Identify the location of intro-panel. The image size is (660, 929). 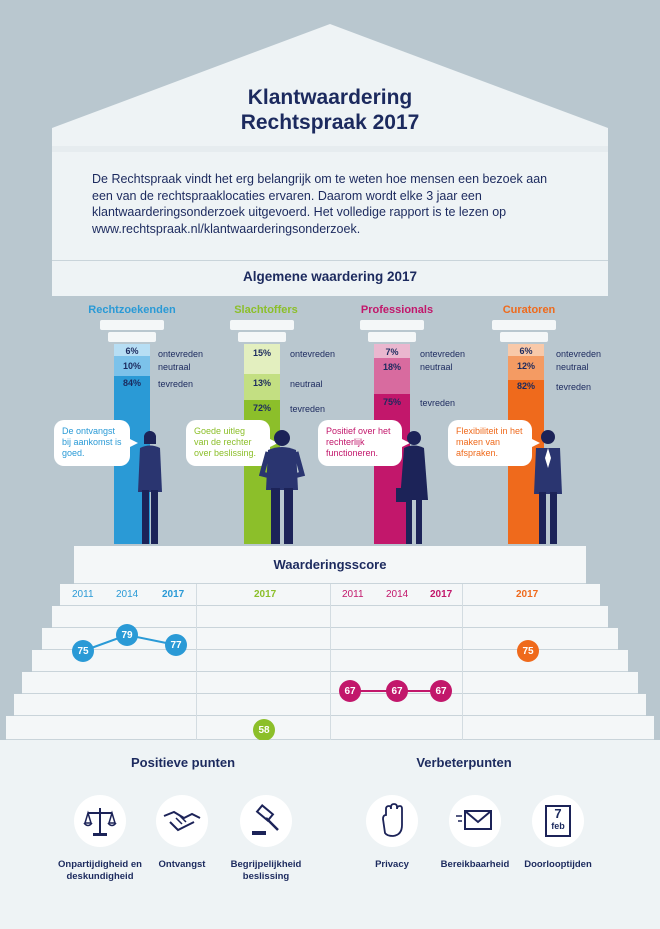
(330, 206).